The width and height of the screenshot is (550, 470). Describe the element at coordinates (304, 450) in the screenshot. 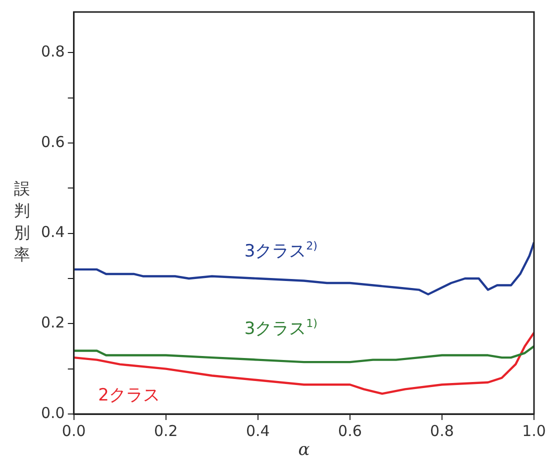

I see `x-axis-title: α` at that location.